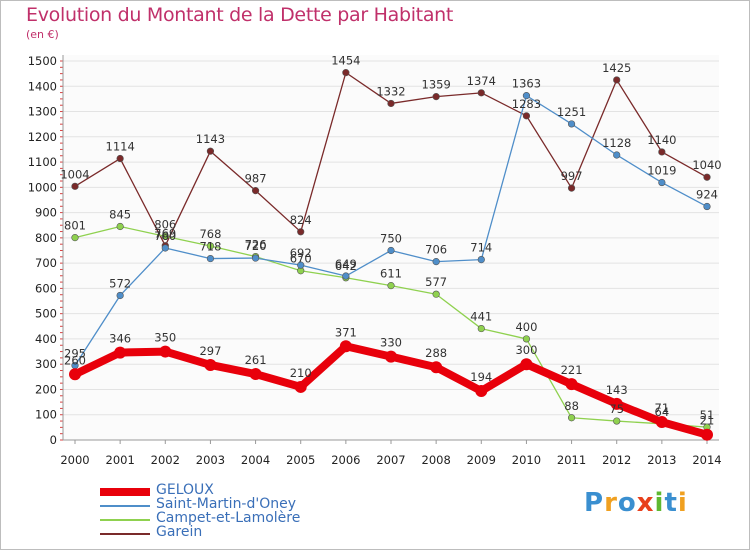 The height and width of the screenshot is (550, 750). I want to click on data-label: 288, so click(436, 353).